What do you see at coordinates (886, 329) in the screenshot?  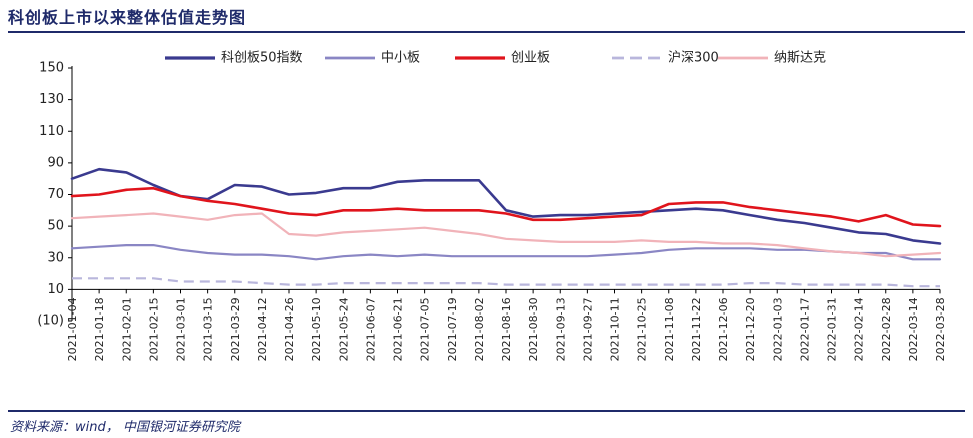 I see `x-tick-label: 2022-02-28` at bounding box center [886, 329].